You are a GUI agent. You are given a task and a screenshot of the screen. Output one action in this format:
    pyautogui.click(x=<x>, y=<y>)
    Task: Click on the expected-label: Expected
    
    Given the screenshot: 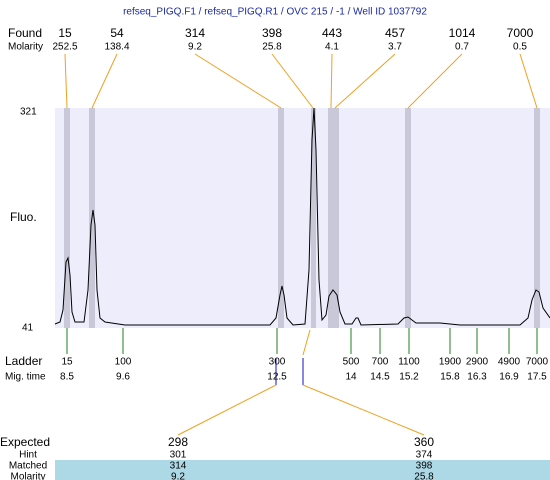 What is the action you would take?
    pyautogui.click(x=25, y=442)
    